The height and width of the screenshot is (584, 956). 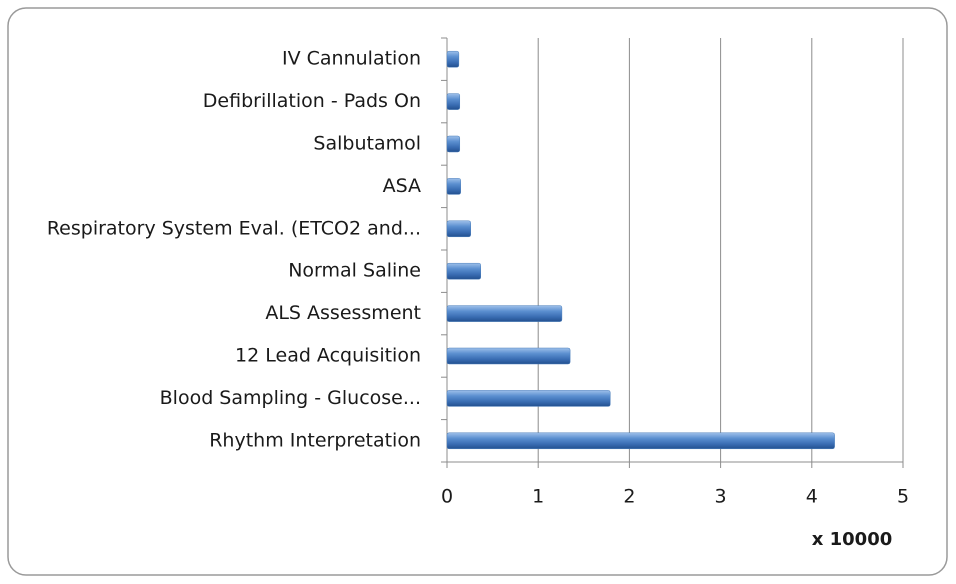 I want to click on y-tick-label: Rhythm Interpretation, so click(x=315, y=440).